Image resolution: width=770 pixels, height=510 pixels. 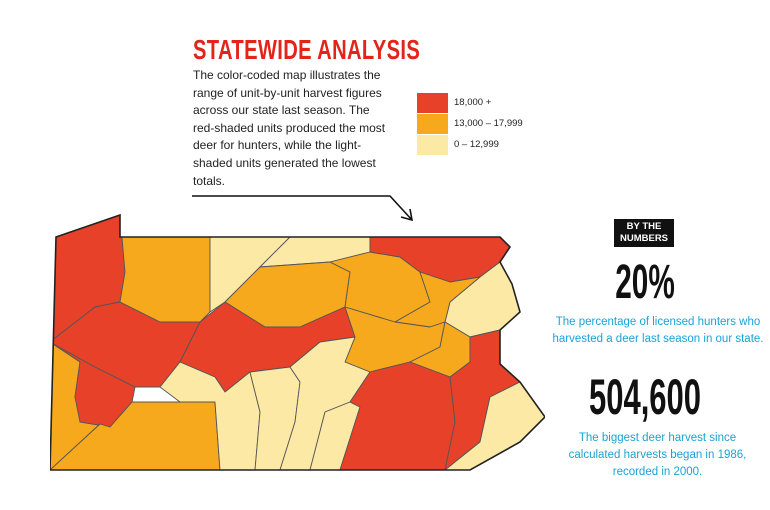 I want to click on map-legend: 18,000 + 13,000 – 17,999 0 – 12,999, so click(x=470, y=123).